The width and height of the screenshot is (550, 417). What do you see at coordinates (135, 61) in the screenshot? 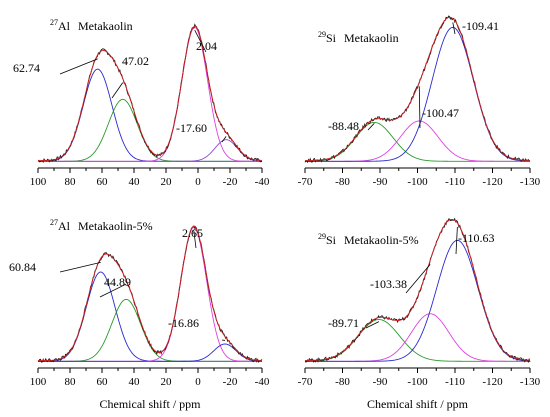
I see `peak-label: 47.02` at bounding box center [135, 61].